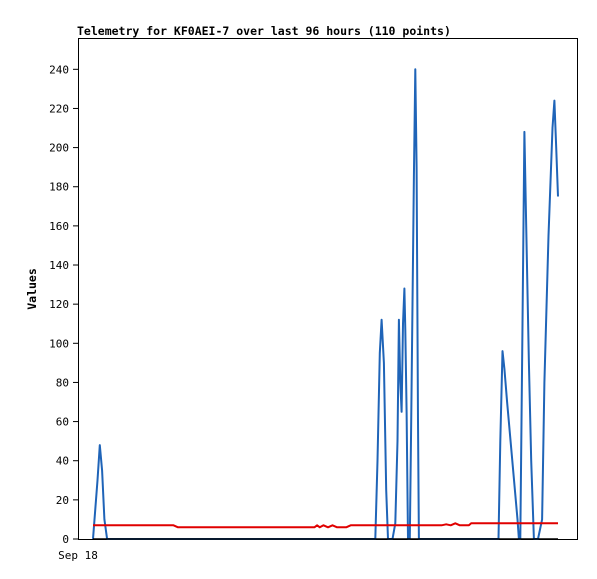 This screenshot has width=597, height=579. I want to click on y-tick-label: 100, so click(59, 343).